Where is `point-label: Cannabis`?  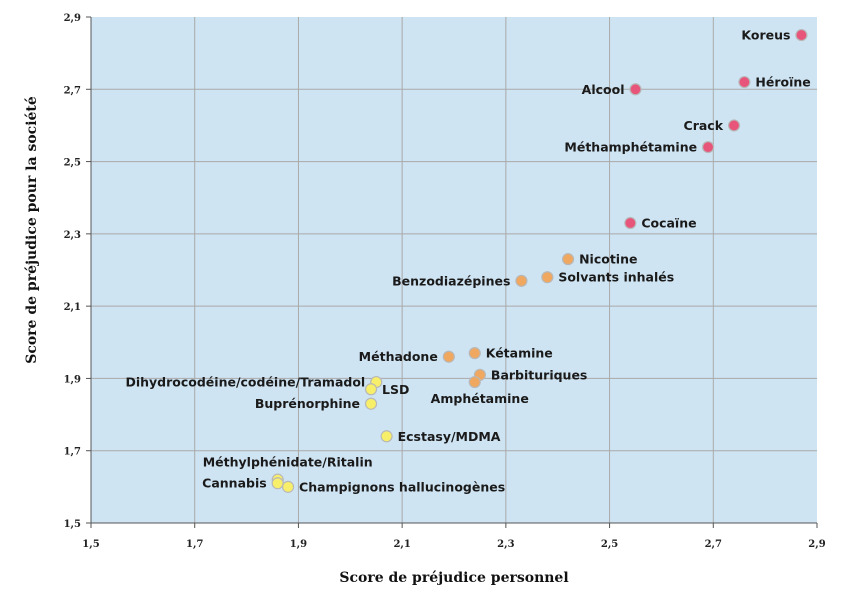
point-label: Cannabis is located at coordinates (234, 483).